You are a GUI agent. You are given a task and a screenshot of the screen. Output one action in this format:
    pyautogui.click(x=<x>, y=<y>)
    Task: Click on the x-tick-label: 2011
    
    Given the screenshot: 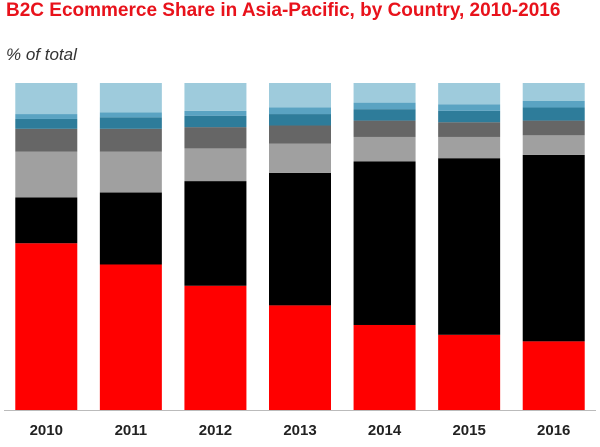 What is the action you would take?
    pyautogui.click(x=131, y=430)
    